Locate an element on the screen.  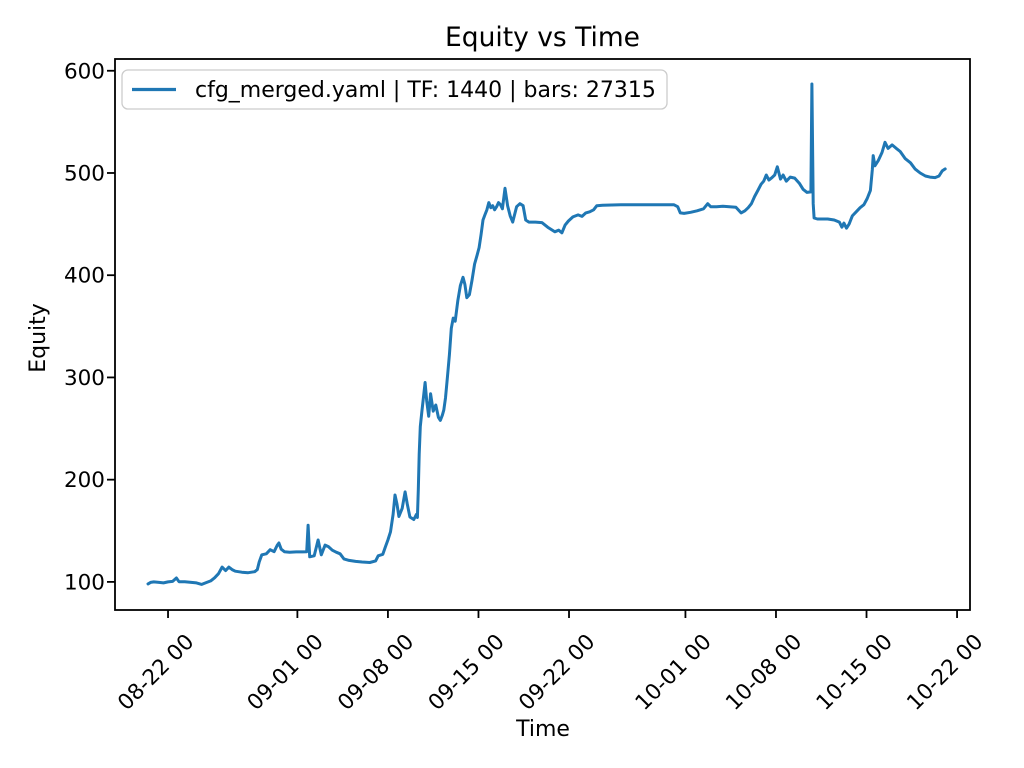
y-tick-label: 400 is located at coordinates (84, 276).